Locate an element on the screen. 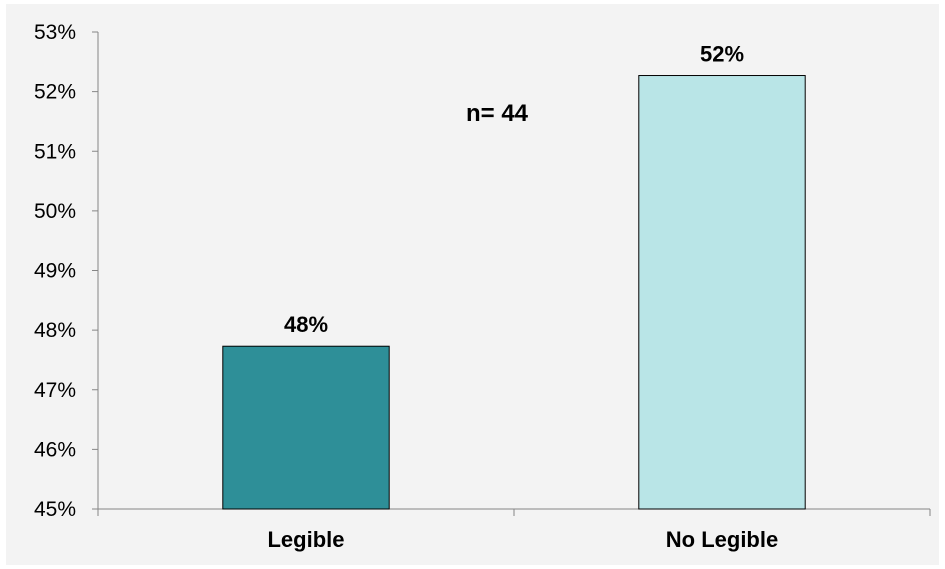 The image size is (945, 569). y-tick-label: 47% is located at coordinates (55, 390).